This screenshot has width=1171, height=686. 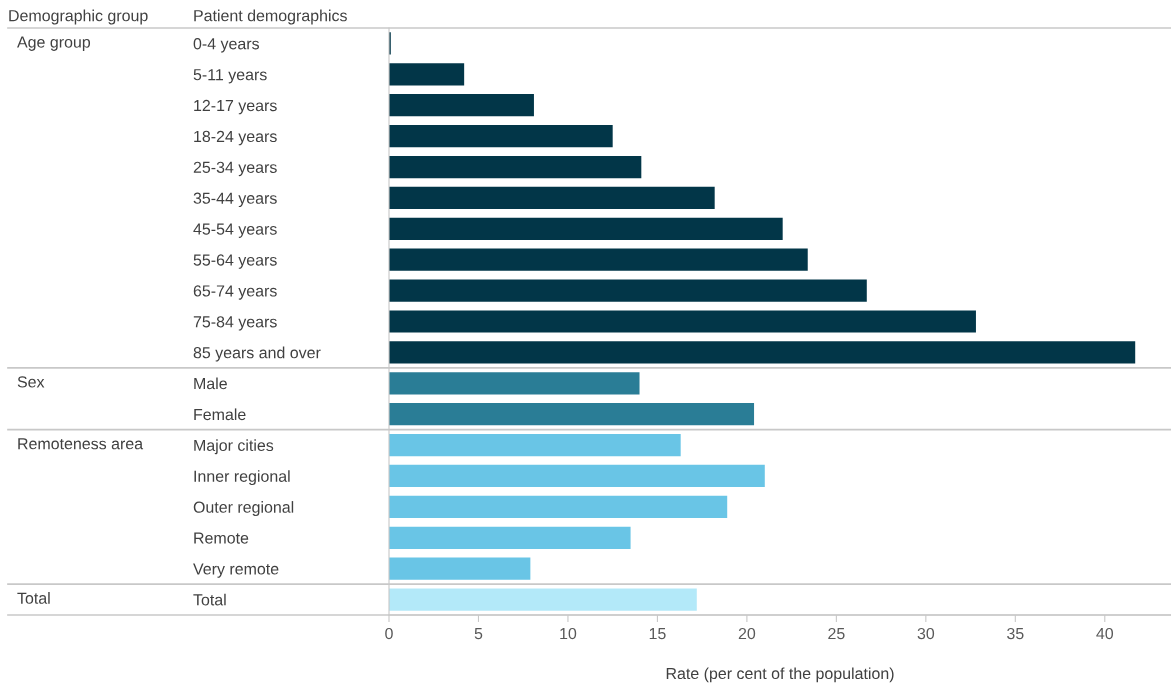 What do you see at coordinates (210, 383) in the screenshot?
I see `y-tick-label: Male` at bounding box center [210, 383].